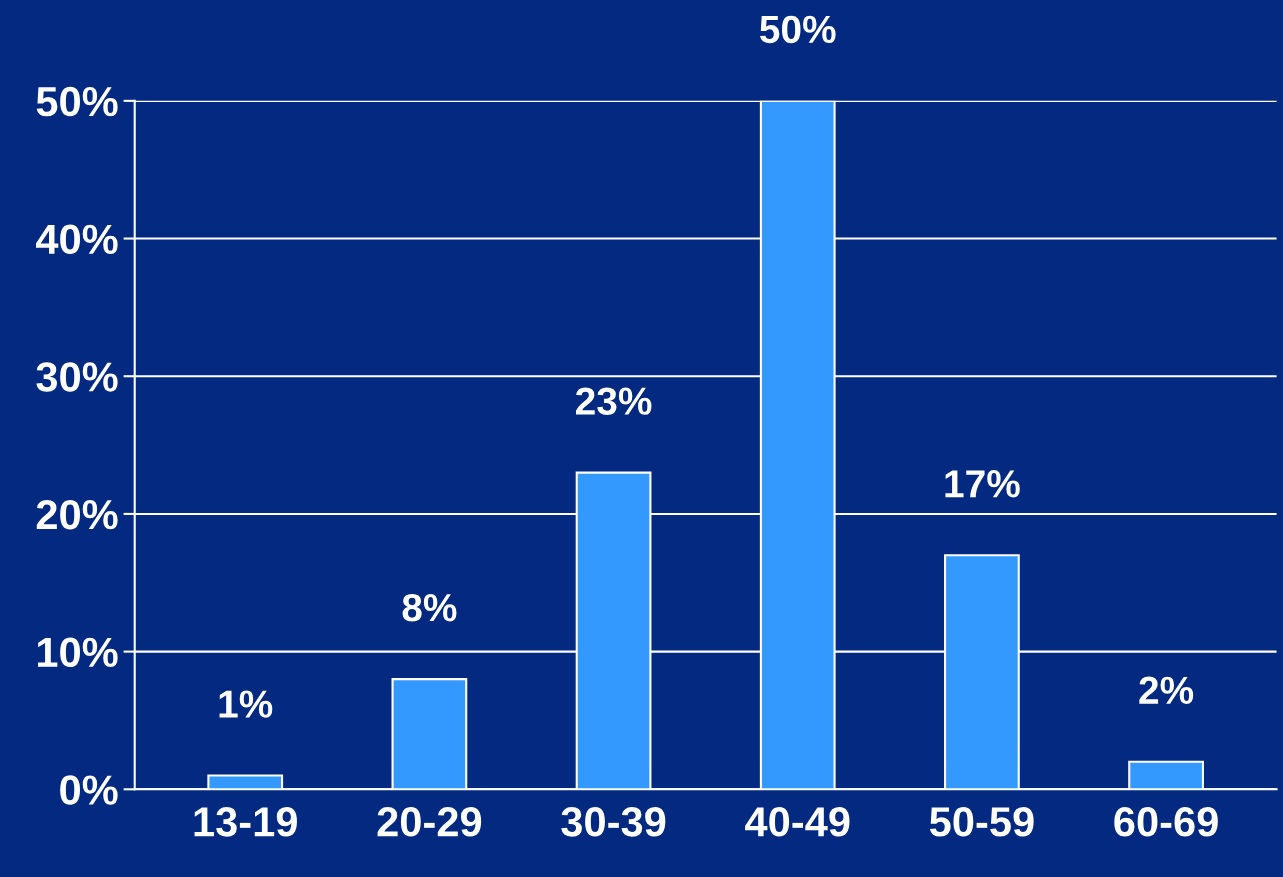 This screenshot has width=1283, height=877. Describe the element at coordinates (77, 652) in the screenshot. I see `y-tick-label: 10%` at that location.